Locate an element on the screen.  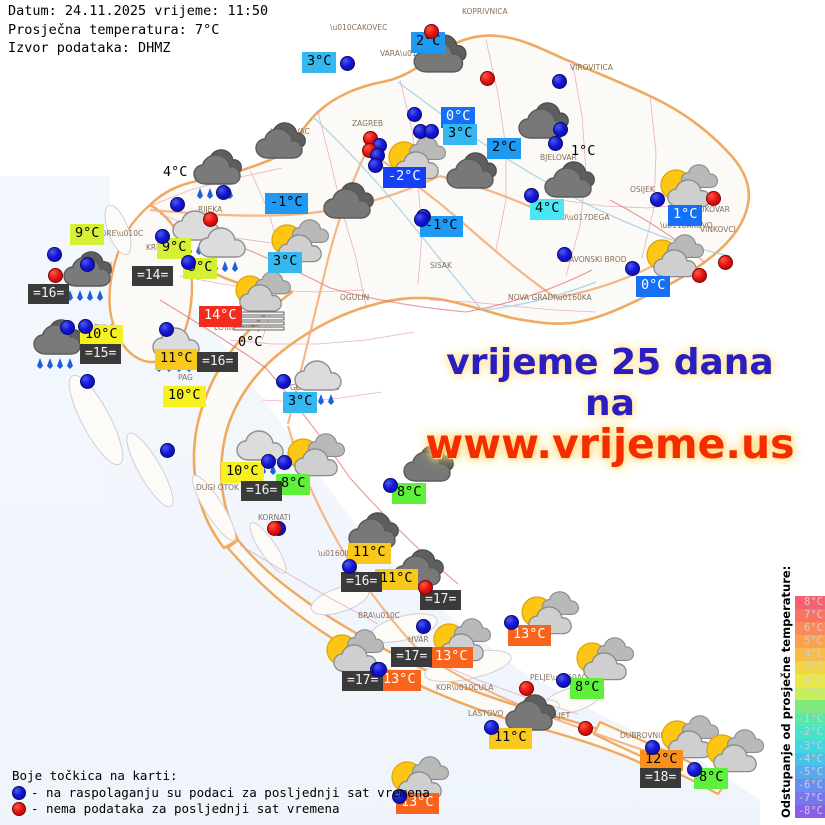
svg-text: OGULIN is located at coordinates (354, 297).